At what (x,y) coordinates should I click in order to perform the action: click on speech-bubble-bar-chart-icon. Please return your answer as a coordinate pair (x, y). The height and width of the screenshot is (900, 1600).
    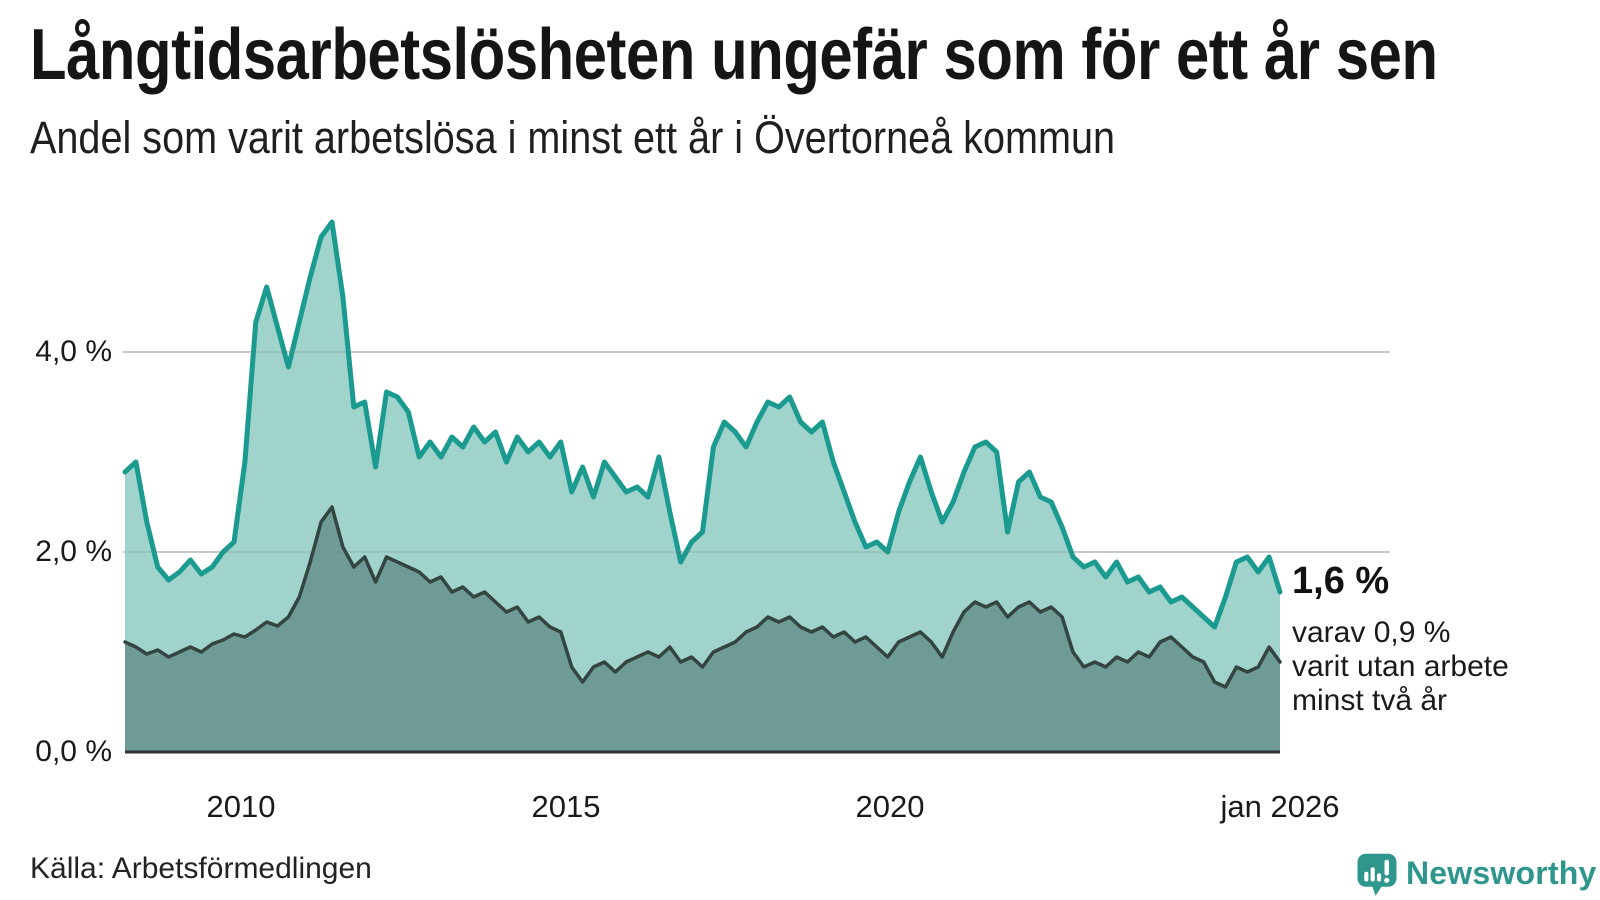
    Looking at the image, I should click on (1377, 874).